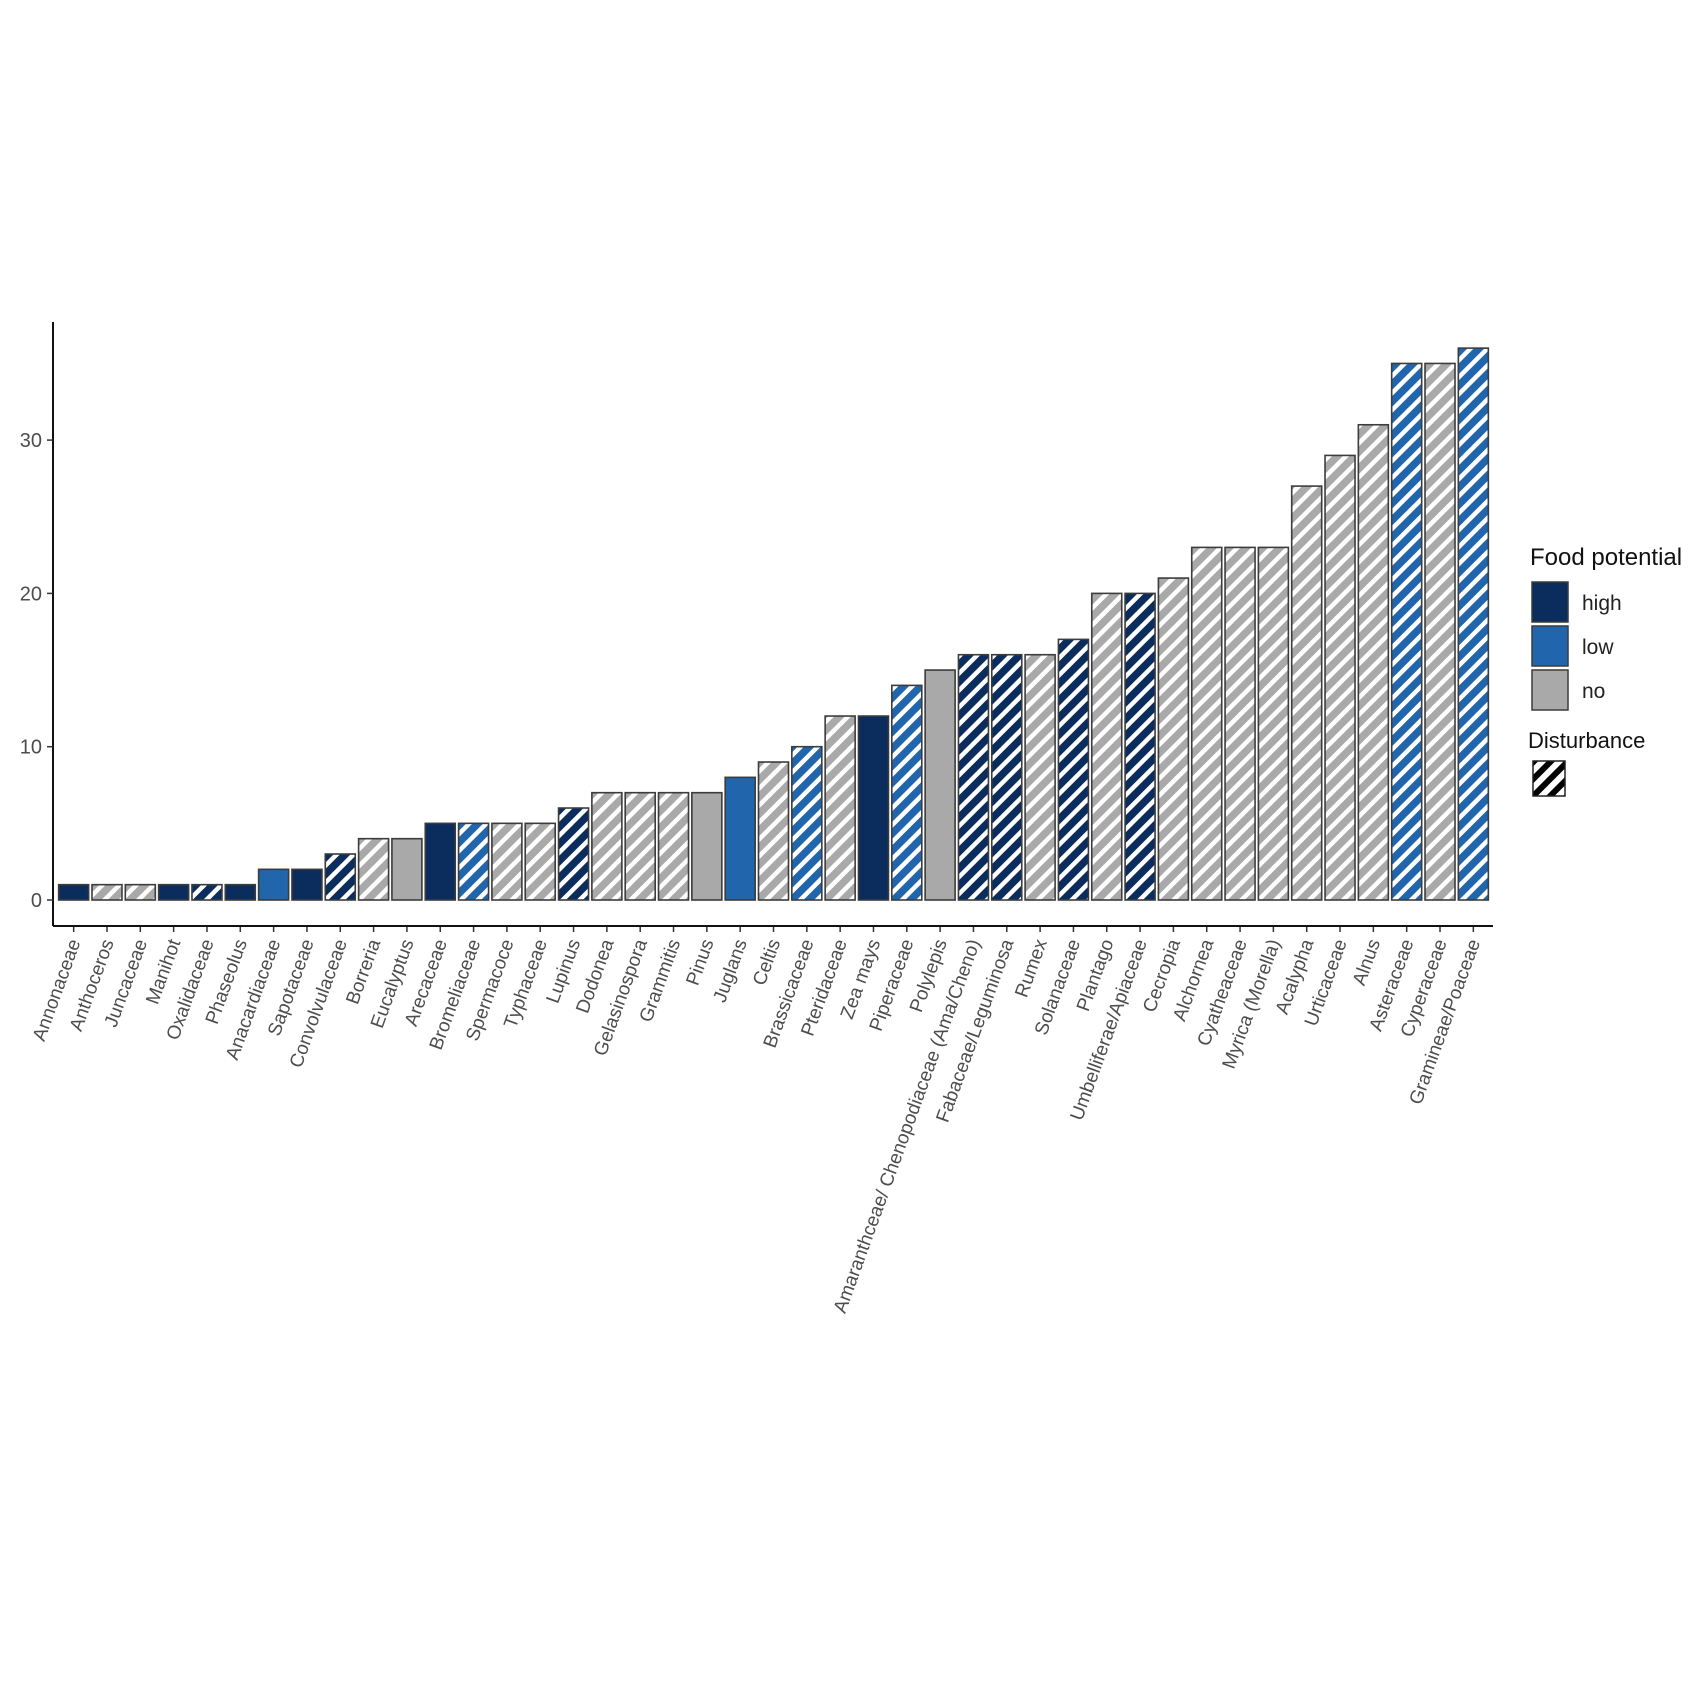 The image size is (1701, 1701). What do you see at coordinates (1605, 670) in the screenshot?
I see `legend: Food potential high low no Disturbance` at bounding box center [1605, 670].